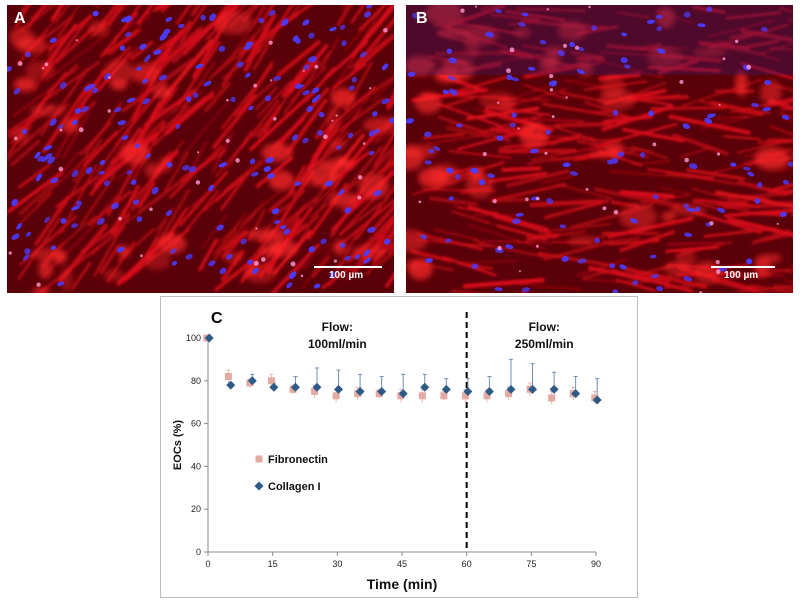  Describe the element at coordinates (741, 275) in the screenshot. I see `scale-label-b: 100 µm` at that location.